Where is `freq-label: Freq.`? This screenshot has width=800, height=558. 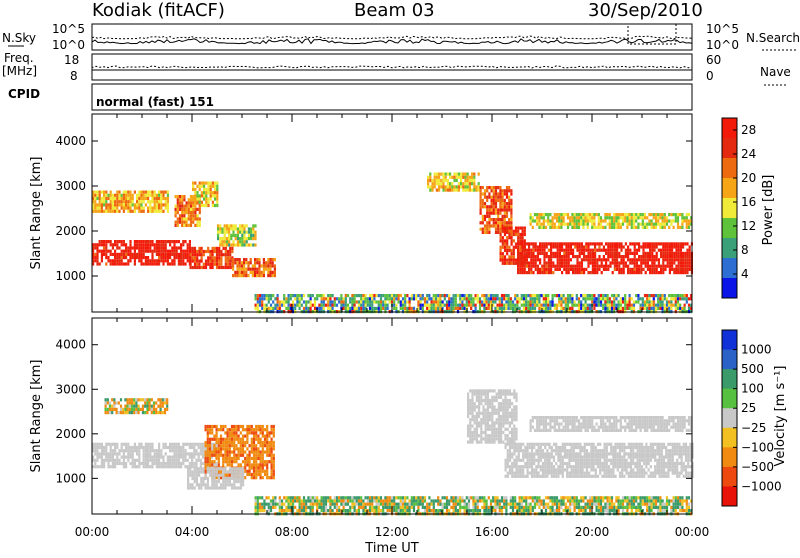 freq-label: Freq. is located at coordinates (19, 58).